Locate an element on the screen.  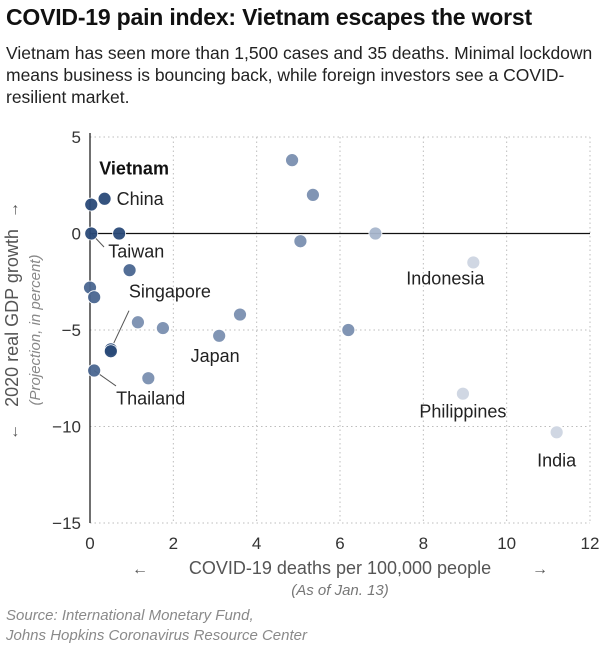
source-line-1: Source: International Monetary Fund, is located at coordinates (130, 615).